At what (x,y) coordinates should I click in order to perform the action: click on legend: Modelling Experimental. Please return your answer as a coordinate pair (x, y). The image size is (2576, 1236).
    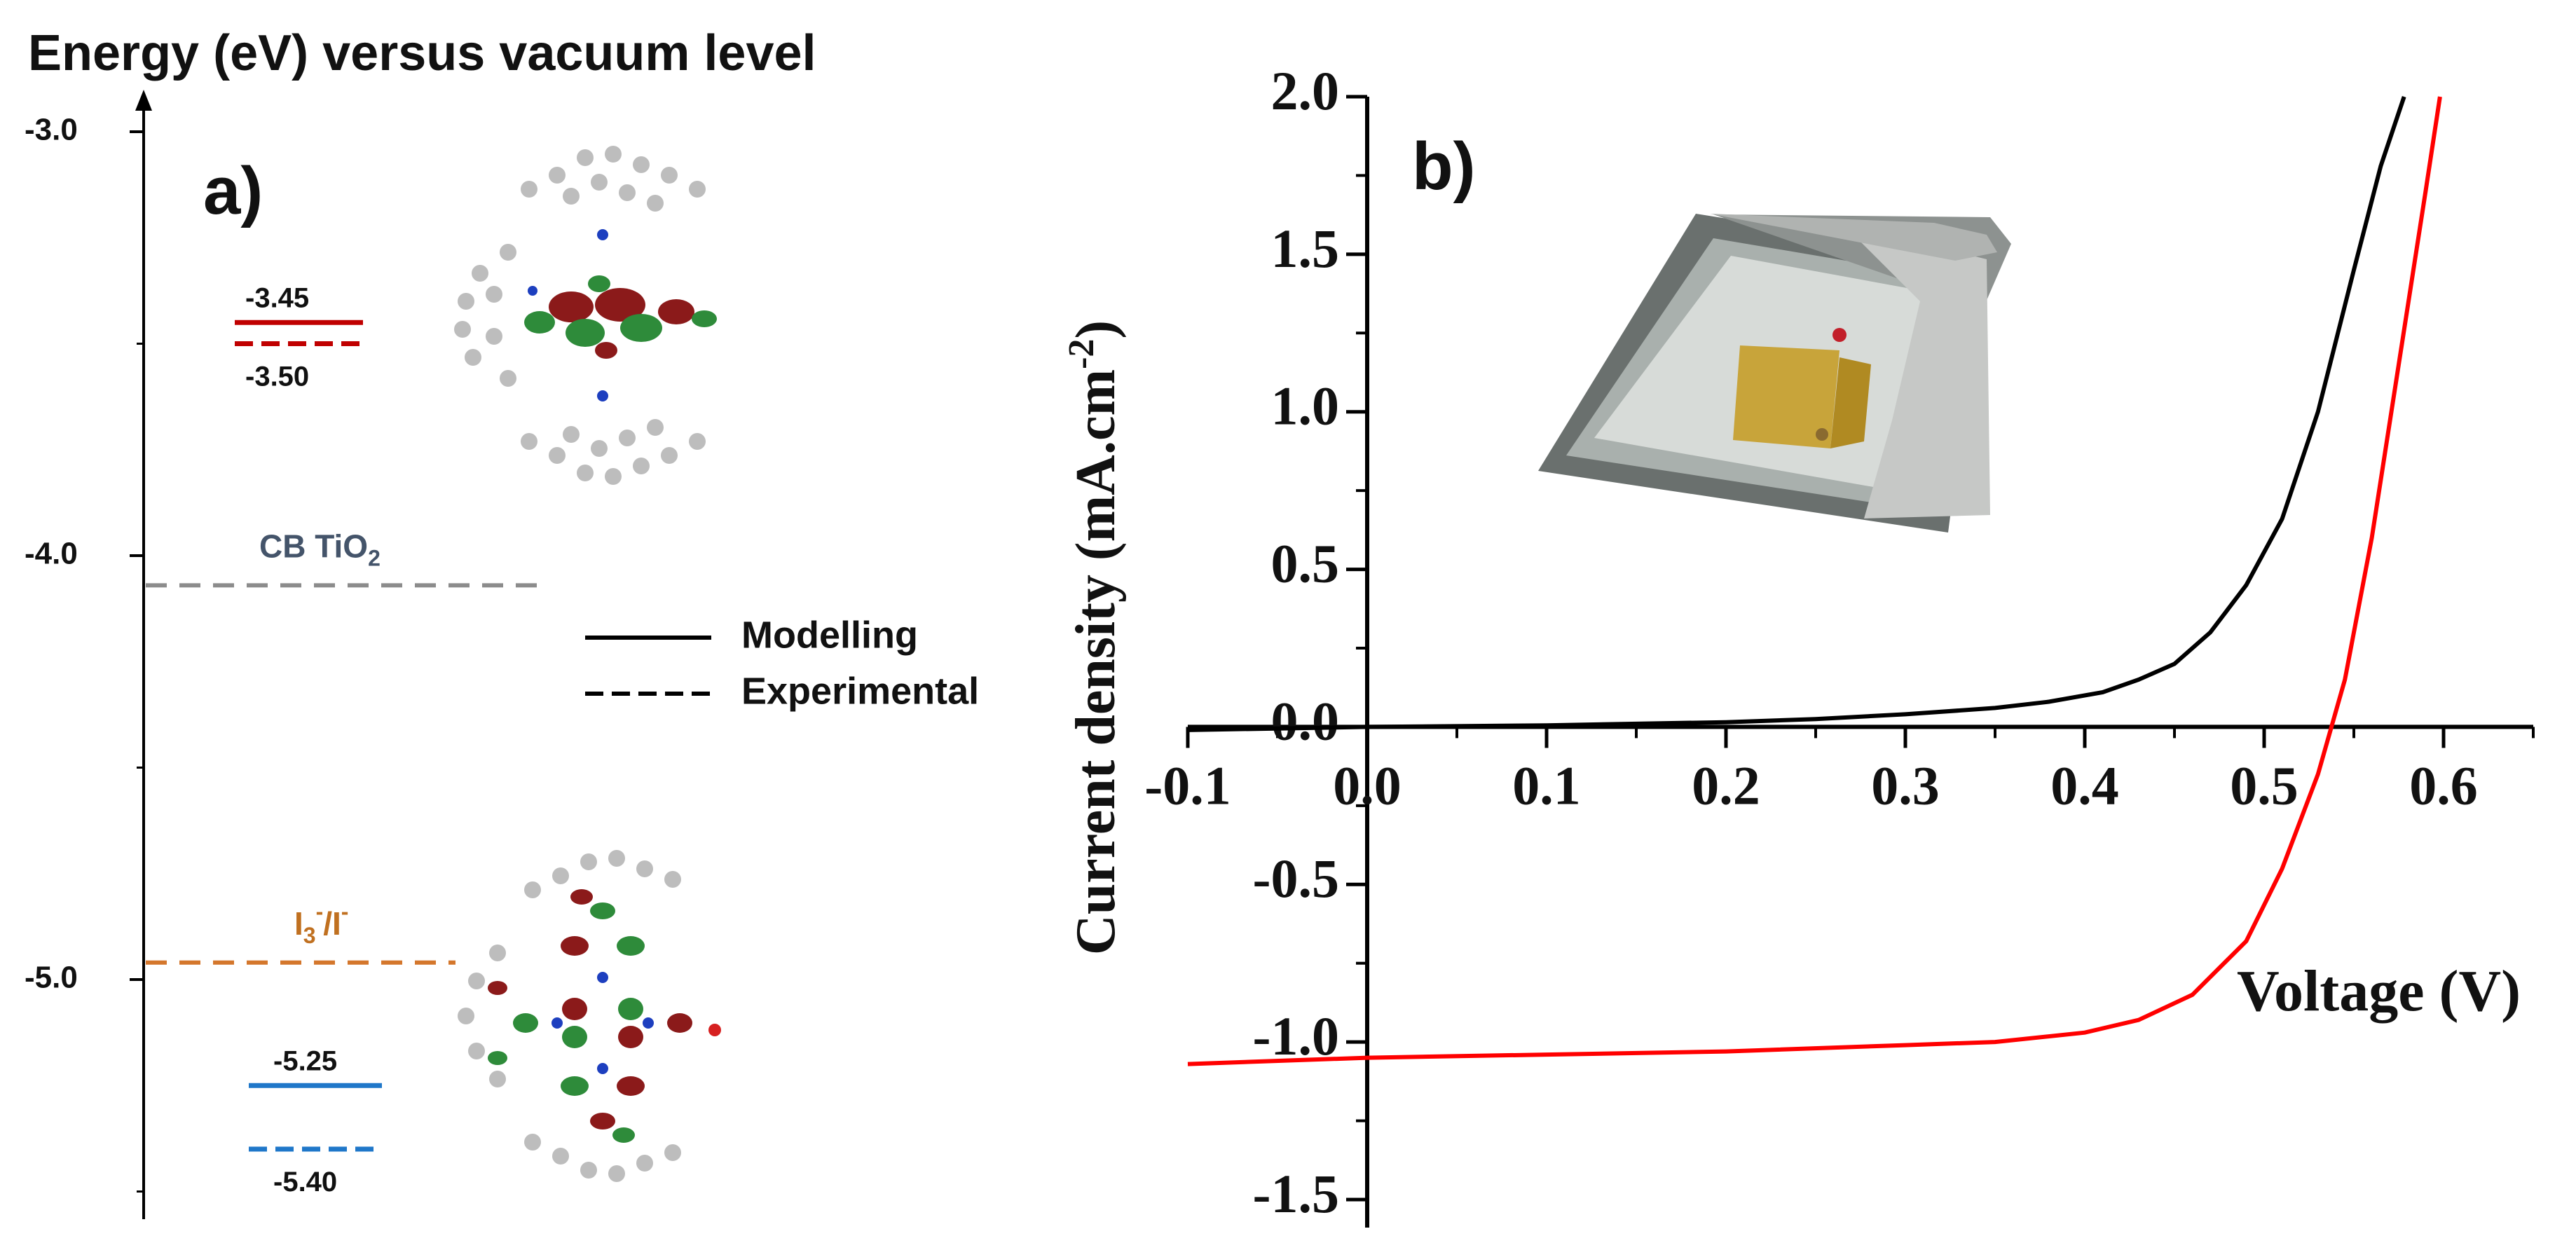
    Looking at the image, I should click on (782, 663).